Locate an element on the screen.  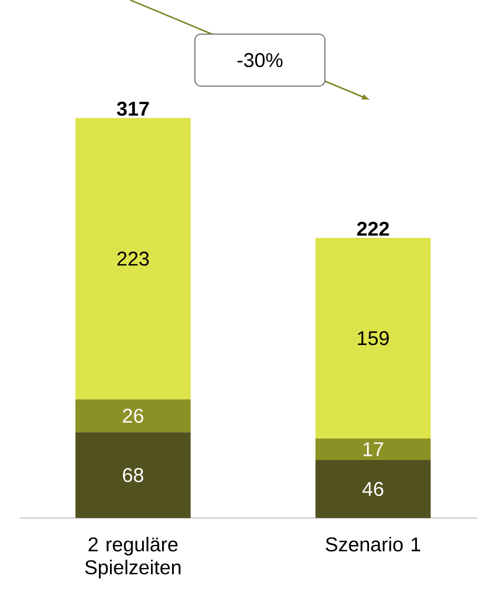
text: -30% is located at coordinates (260, 60).